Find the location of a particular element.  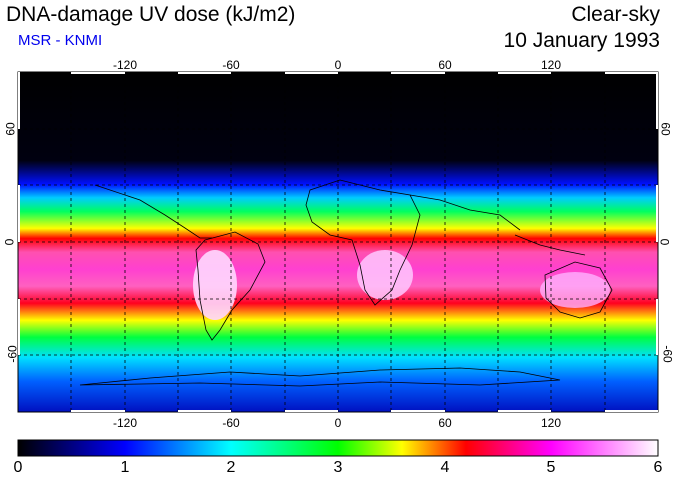

date-label: 10 January 1993 is located at coordinates (581, 40).